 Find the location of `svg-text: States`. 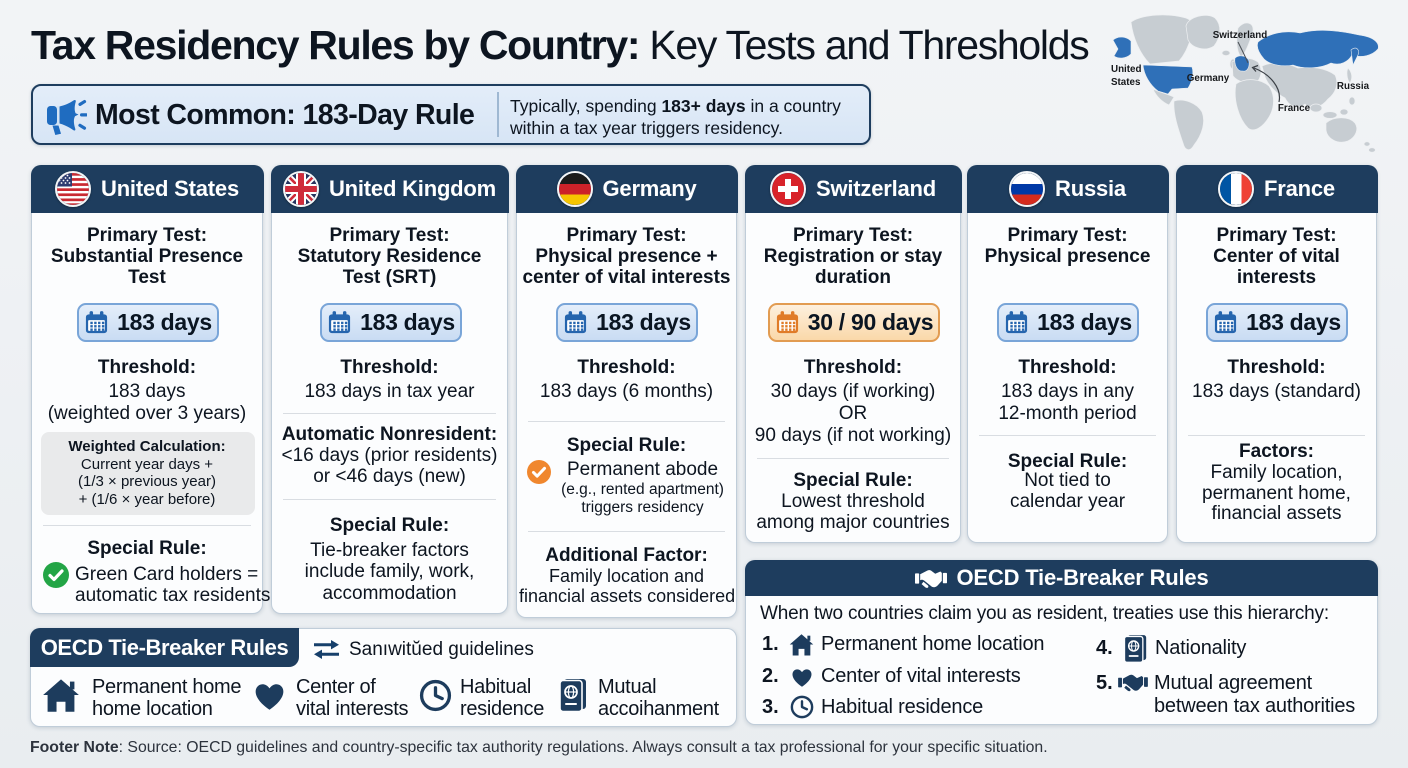

svg-text: States is located at coordinates (1126, 82).